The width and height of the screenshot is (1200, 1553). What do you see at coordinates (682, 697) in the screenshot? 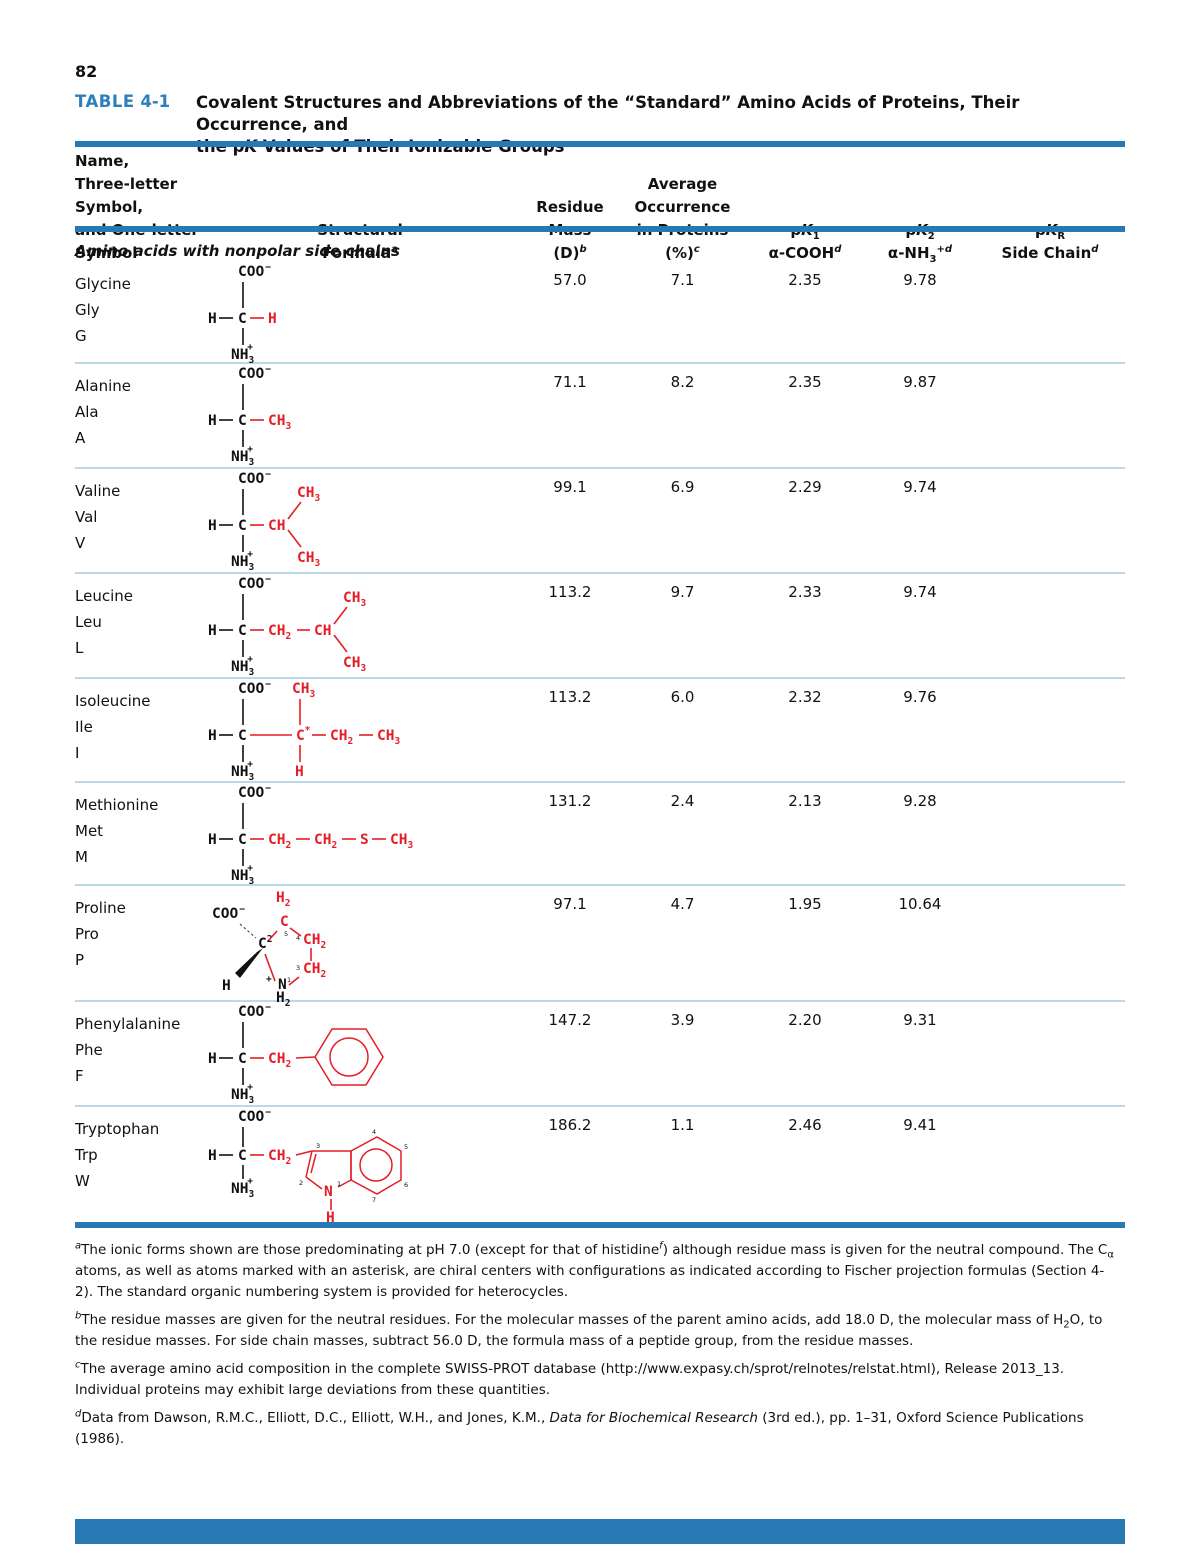
I see `occurrence-value: 6.0` at bounding box center [682, 697].